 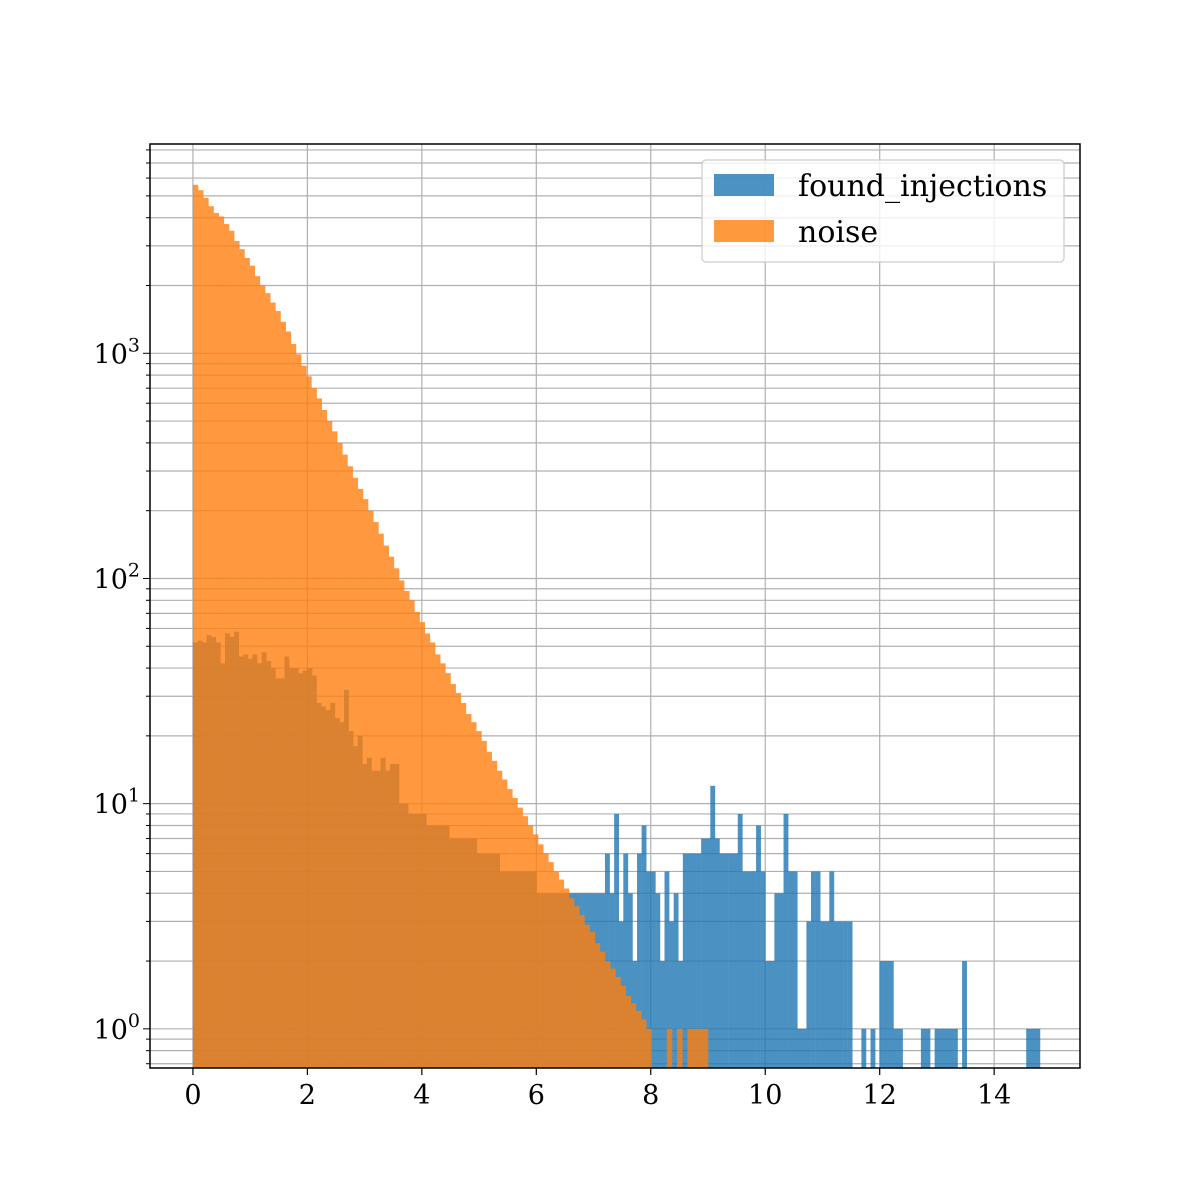 What do you see at coordinates (122, 607) in the screenshot?
I see `y-axis: 10⁰ 10¹ 10² 10³` at bounding box center [122, 607].